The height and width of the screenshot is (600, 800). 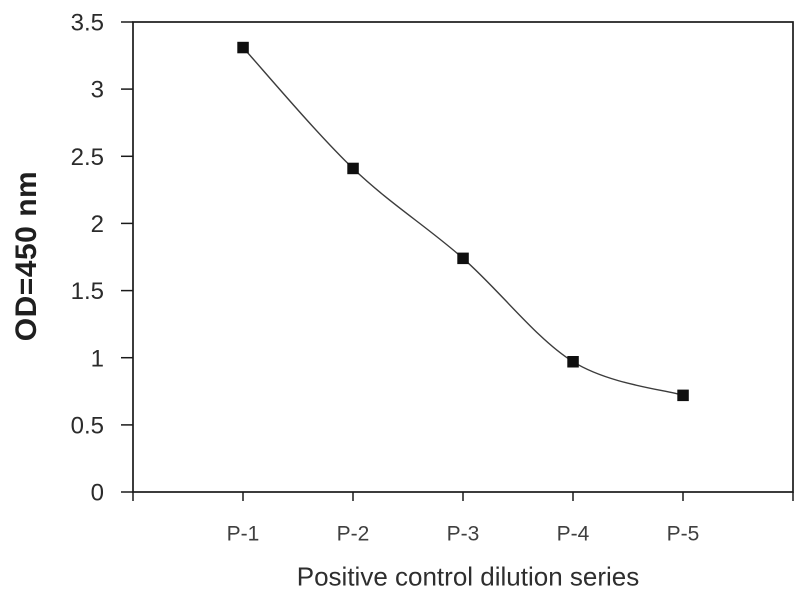 I want to click on x-tick-label: P-4, so click(x=573, y=534).